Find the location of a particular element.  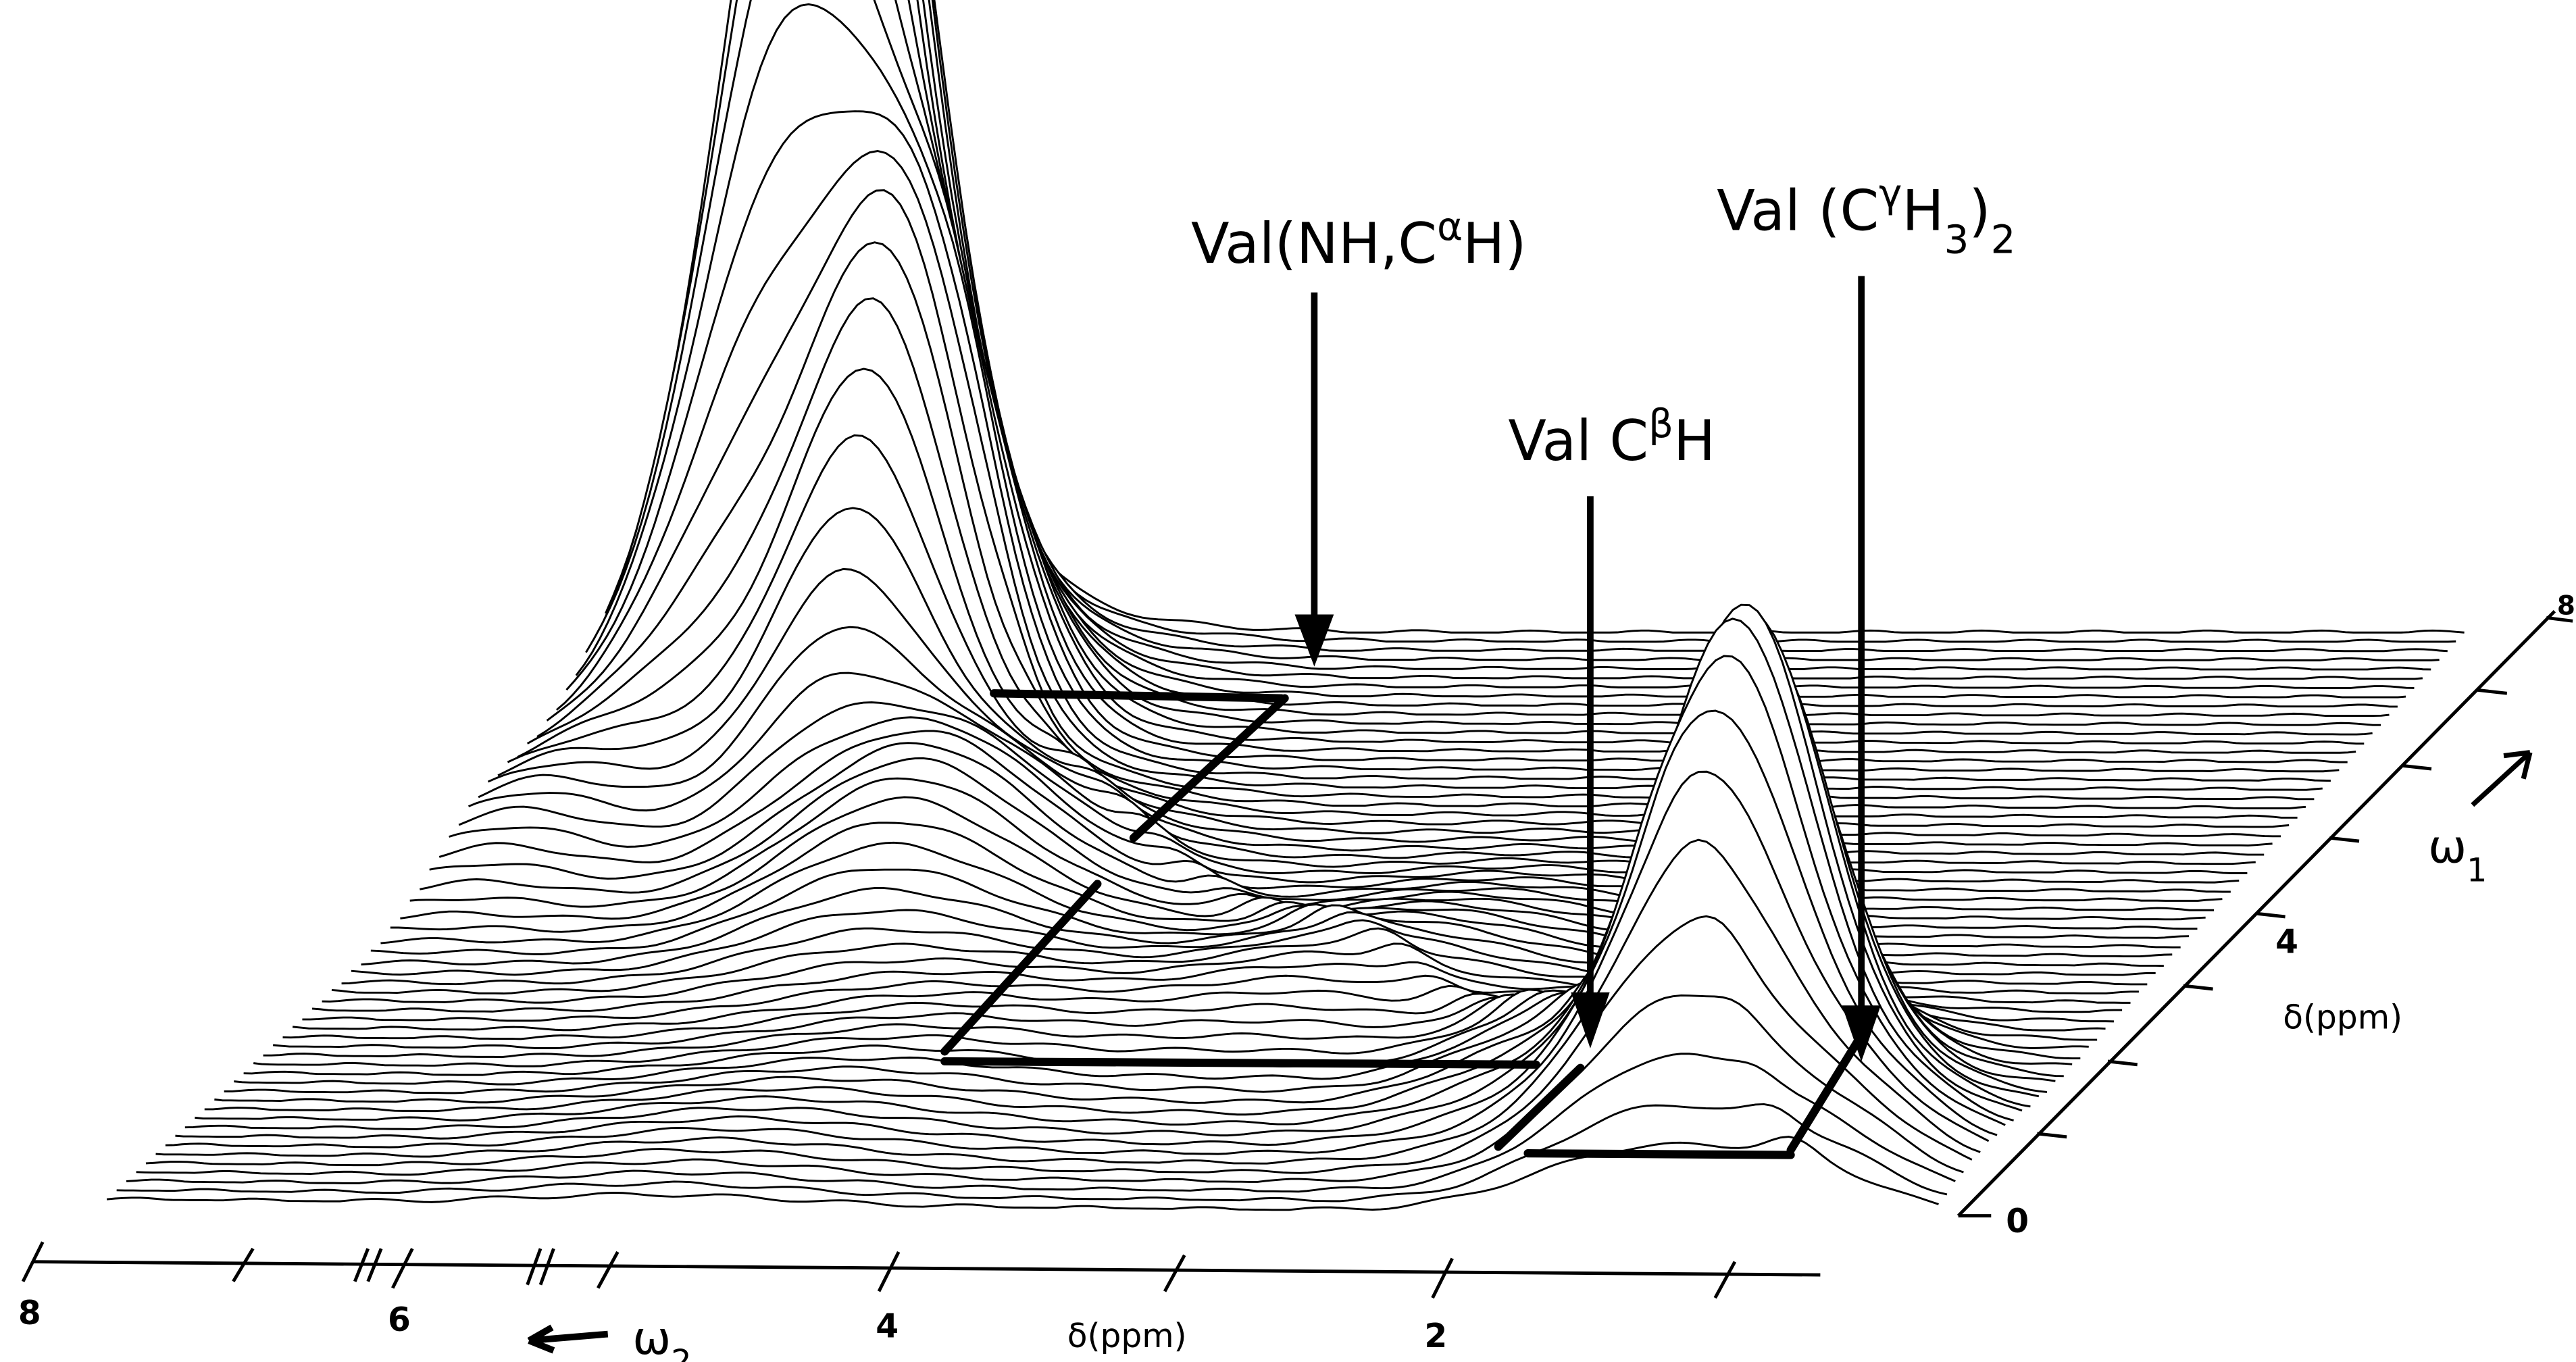

text-segment: γ is located at coordinates (1890, 193).